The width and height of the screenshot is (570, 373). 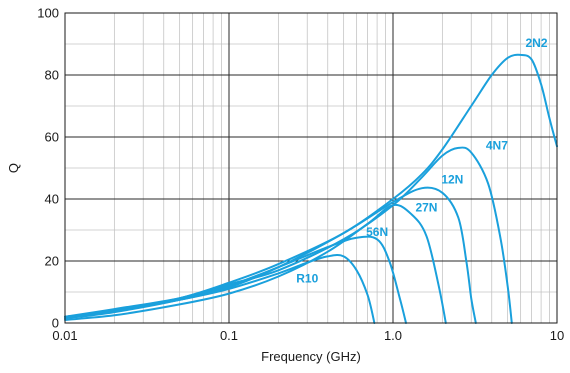 What do you see at coordinates (13, 168) in the screenshot?
I see `y-axis-title: Q` at bounding box center [13, 168].